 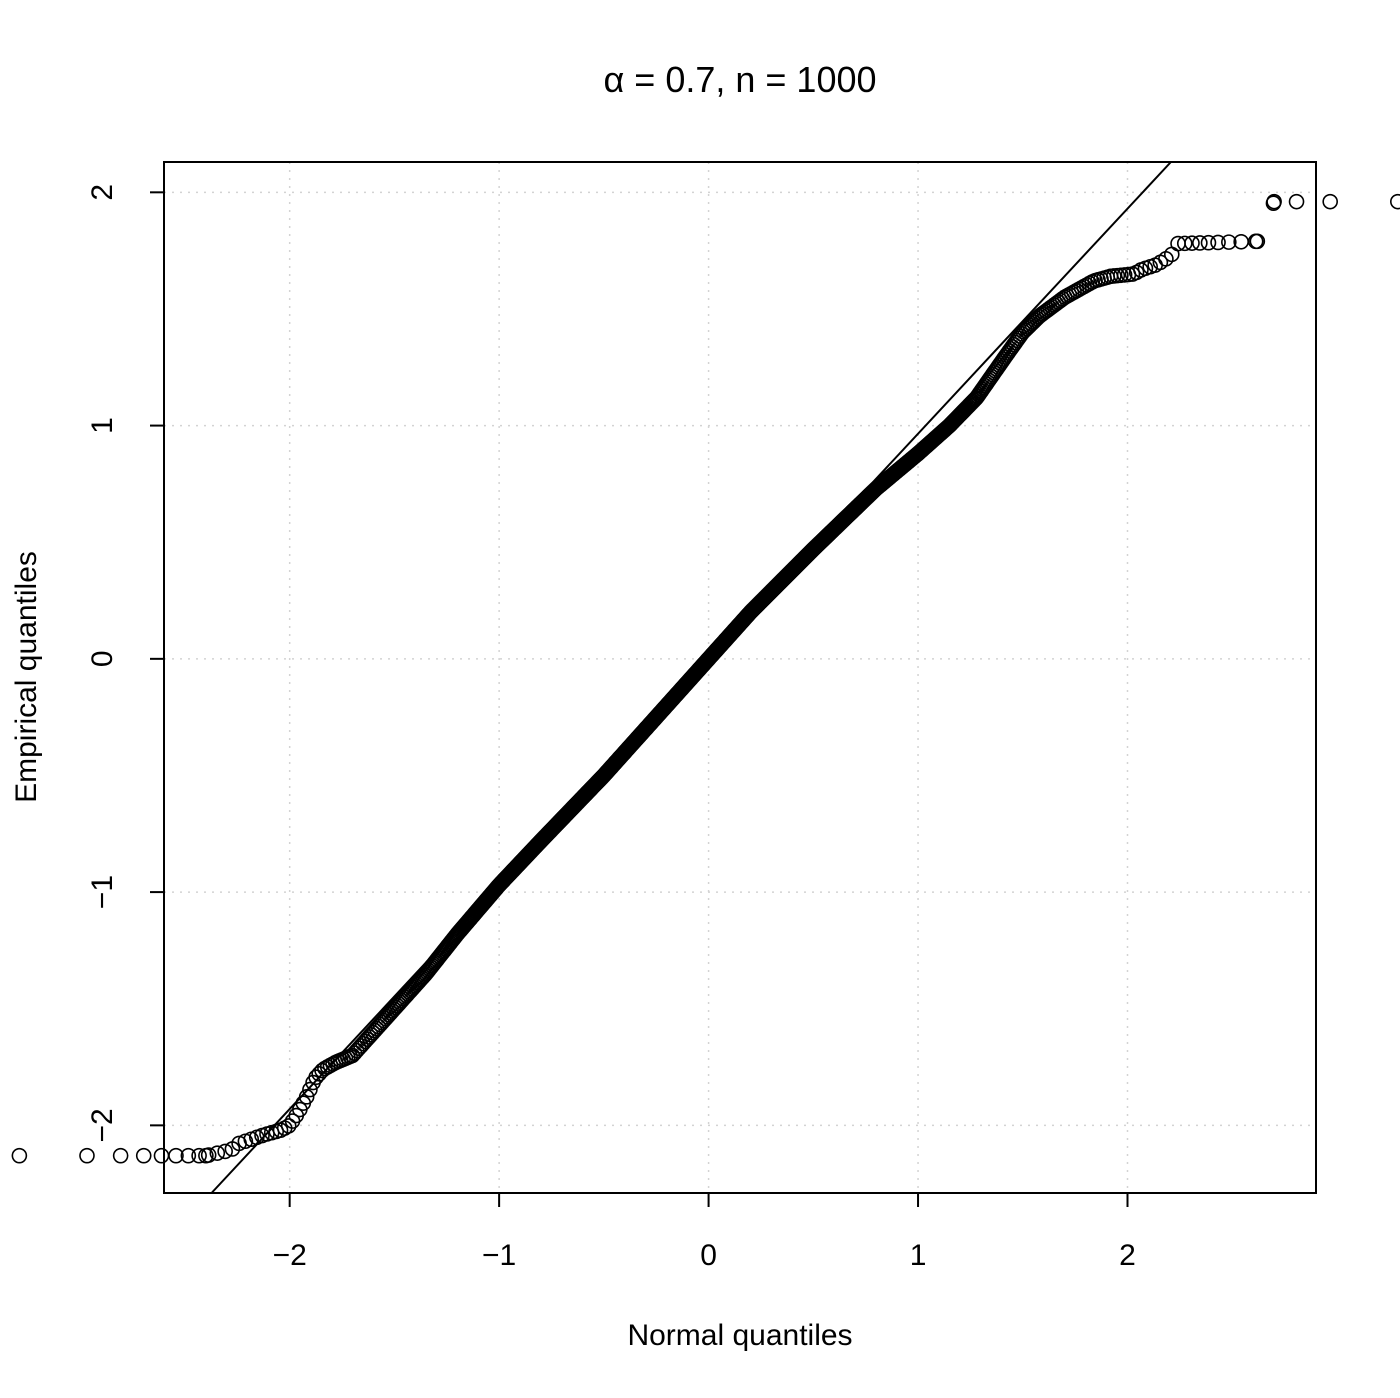 What do you see at coordinates (290, 1255) in the screenshot?
I see `x-tick-label: −2` at bounding box center [290, 1255].